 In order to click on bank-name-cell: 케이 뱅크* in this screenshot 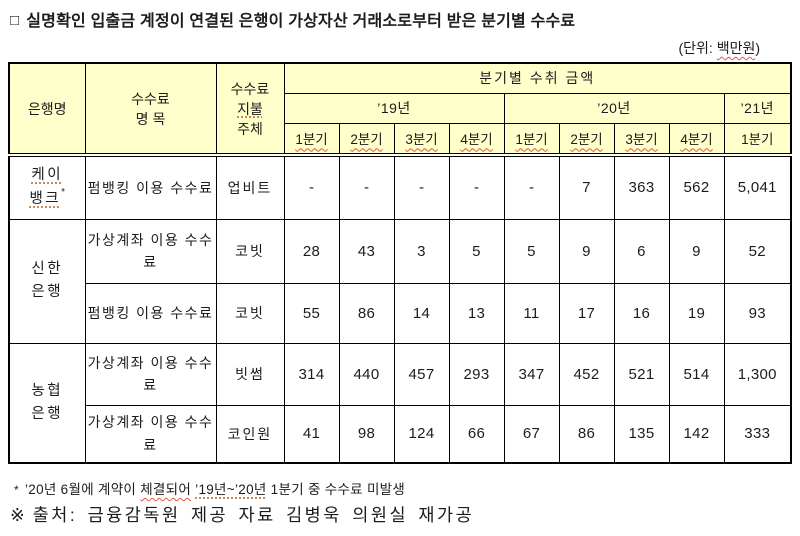, I will do `click(47, 187)`.